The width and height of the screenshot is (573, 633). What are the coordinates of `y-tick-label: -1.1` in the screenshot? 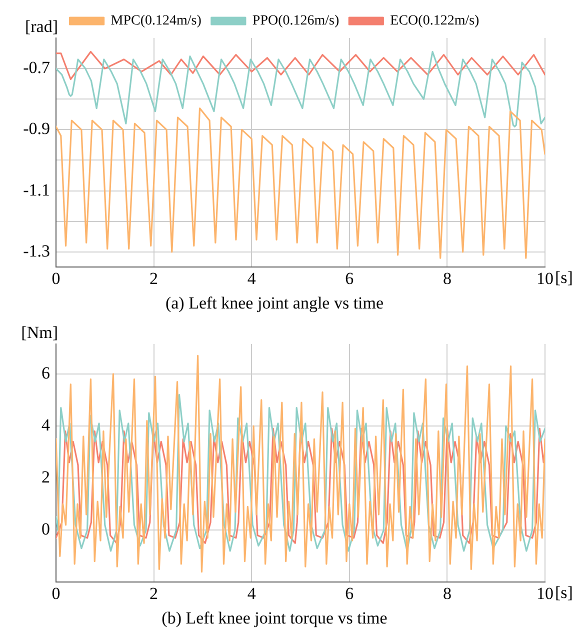 It's located at (36, 190).